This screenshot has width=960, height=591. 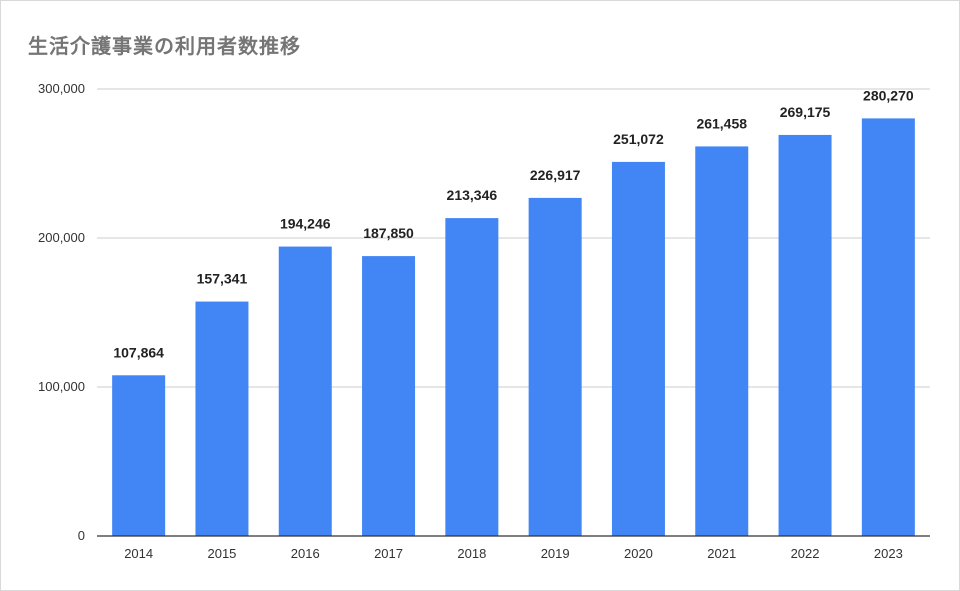 I want to click on x-tick-label: 2021, so click(x=721, y=553).